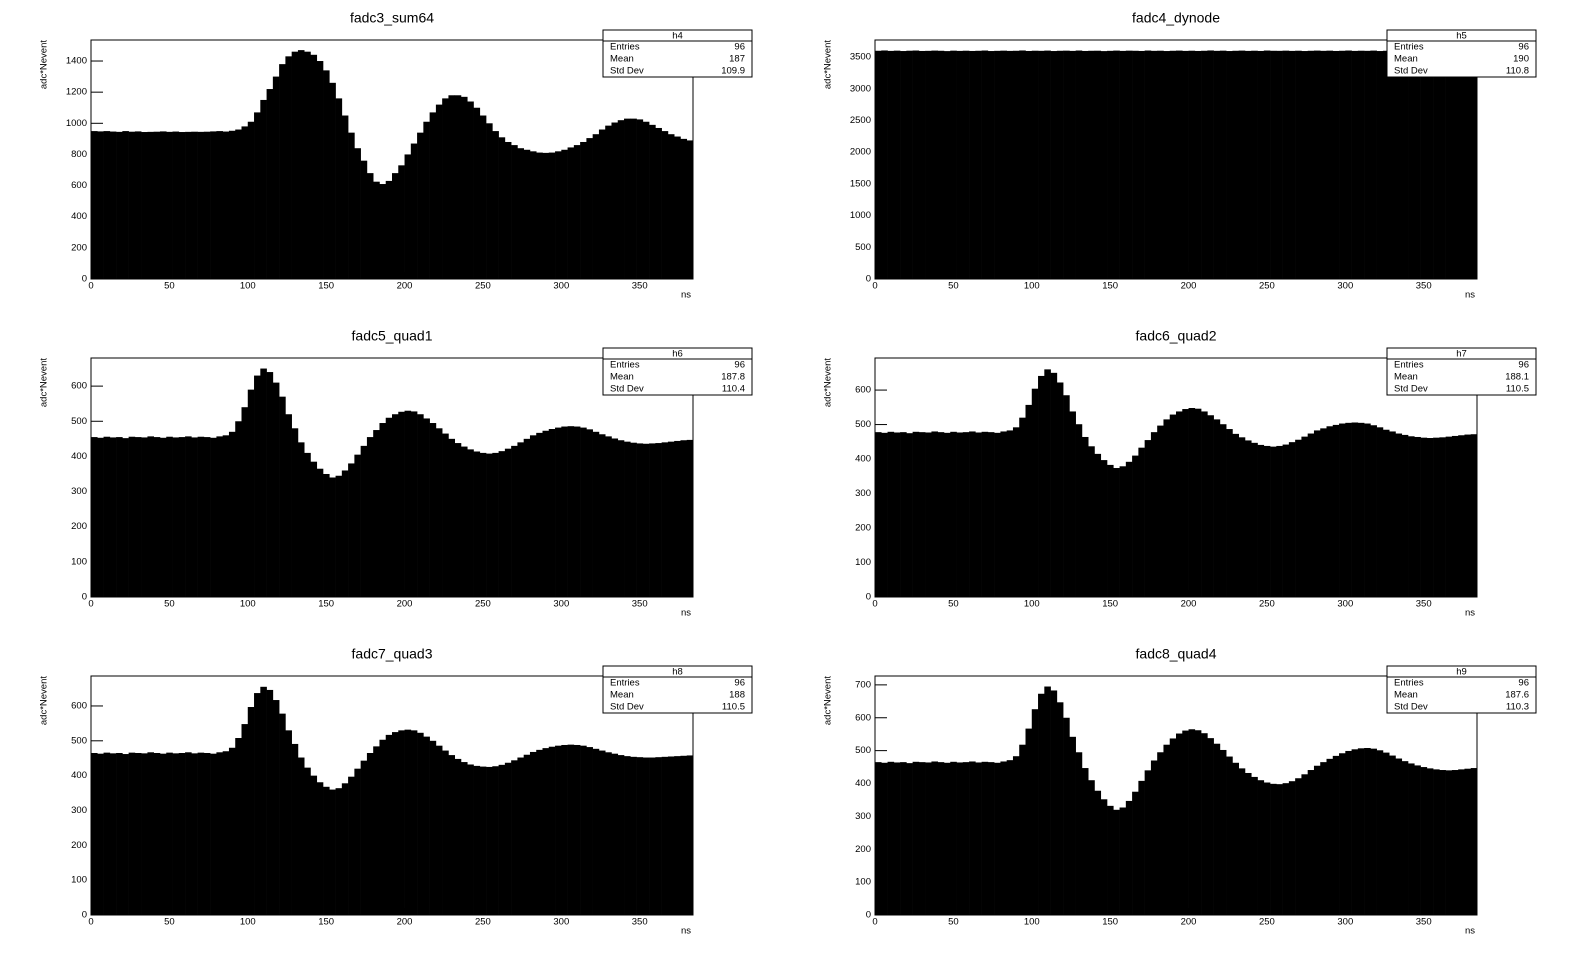 This screenshot has height=972, width=1596. What do you see at coordinates (953, 286) in the screenshot?
I see `x-tick-label: 50` at bounding box center [953, 286].